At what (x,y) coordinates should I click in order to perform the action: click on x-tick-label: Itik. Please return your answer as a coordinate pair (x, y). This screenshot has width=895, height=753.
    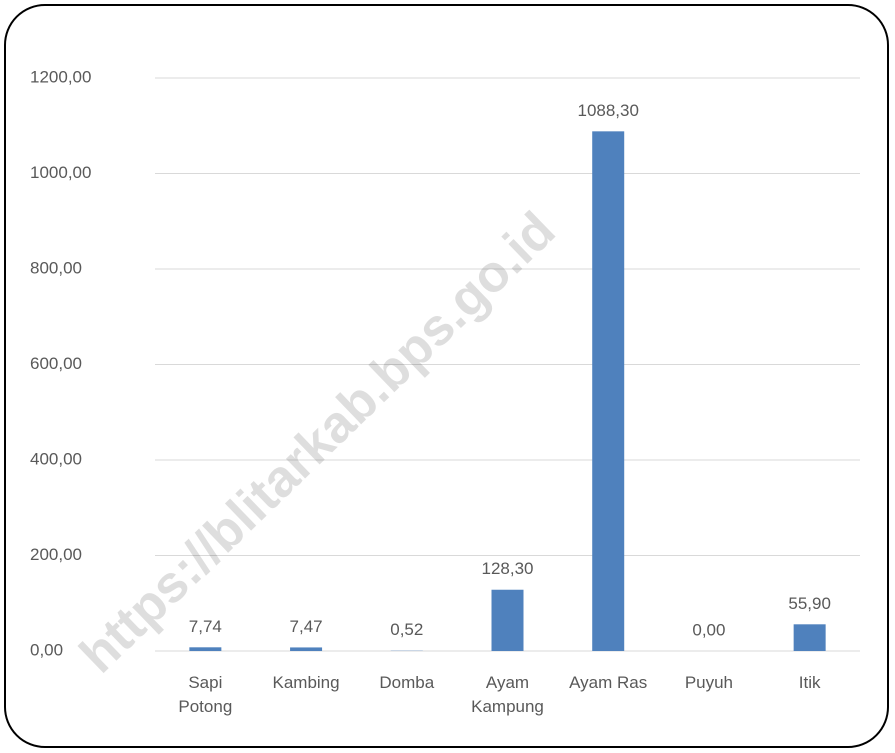
    Looking at the image, I should click on (809, 682).